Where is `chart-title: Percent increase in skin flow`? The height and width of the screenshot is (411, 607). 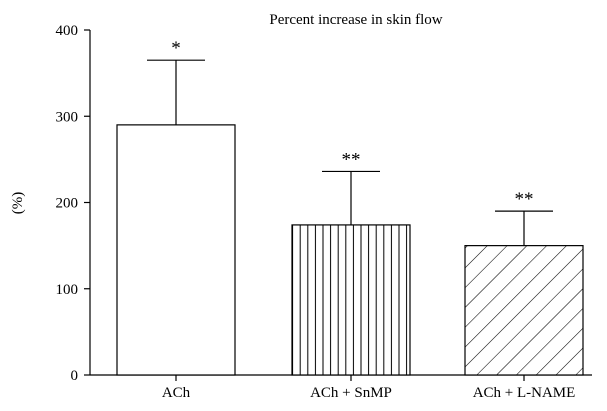 chart-title: Percent increase in skin flow is located at coordinates (355, 20).